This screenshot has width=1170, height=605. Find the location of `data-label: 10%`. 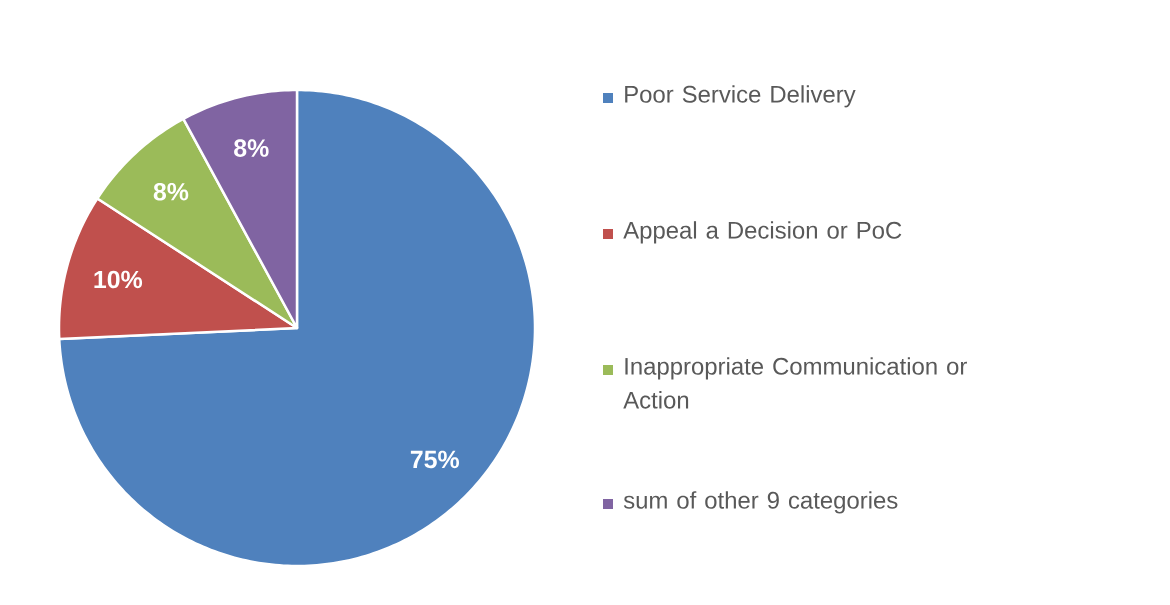

data-label: 10% is located at coordinates (118, 279).